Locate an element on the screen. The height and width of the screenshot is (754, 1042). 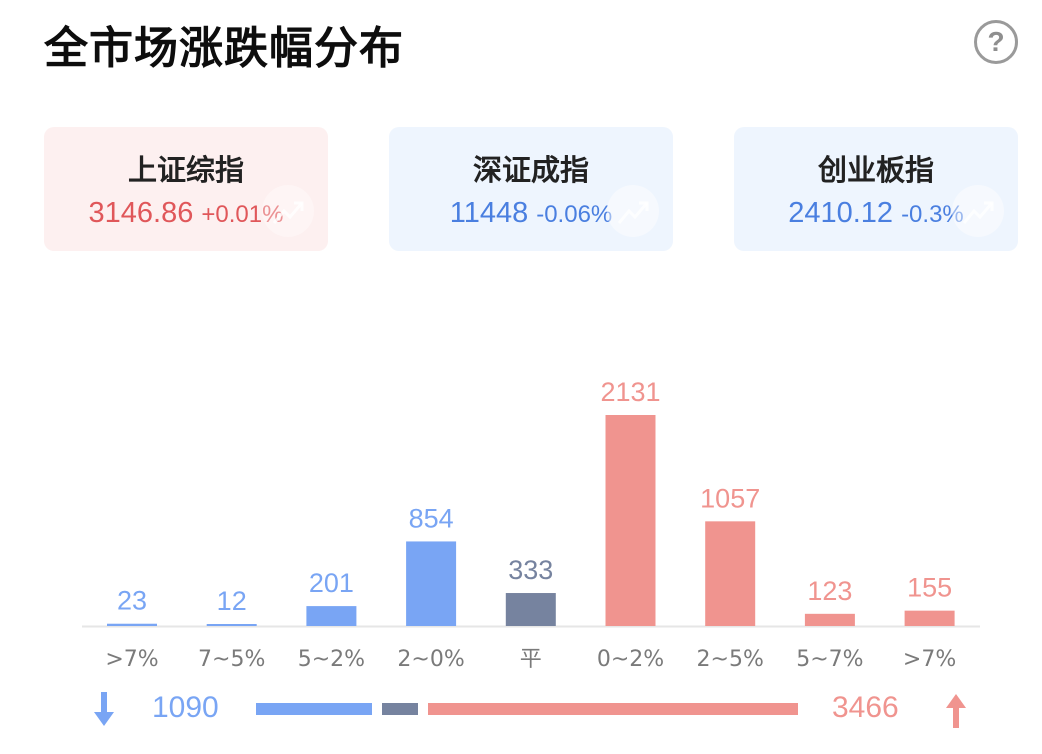
index-change: -0.3% is located at coordinates (932, 214).